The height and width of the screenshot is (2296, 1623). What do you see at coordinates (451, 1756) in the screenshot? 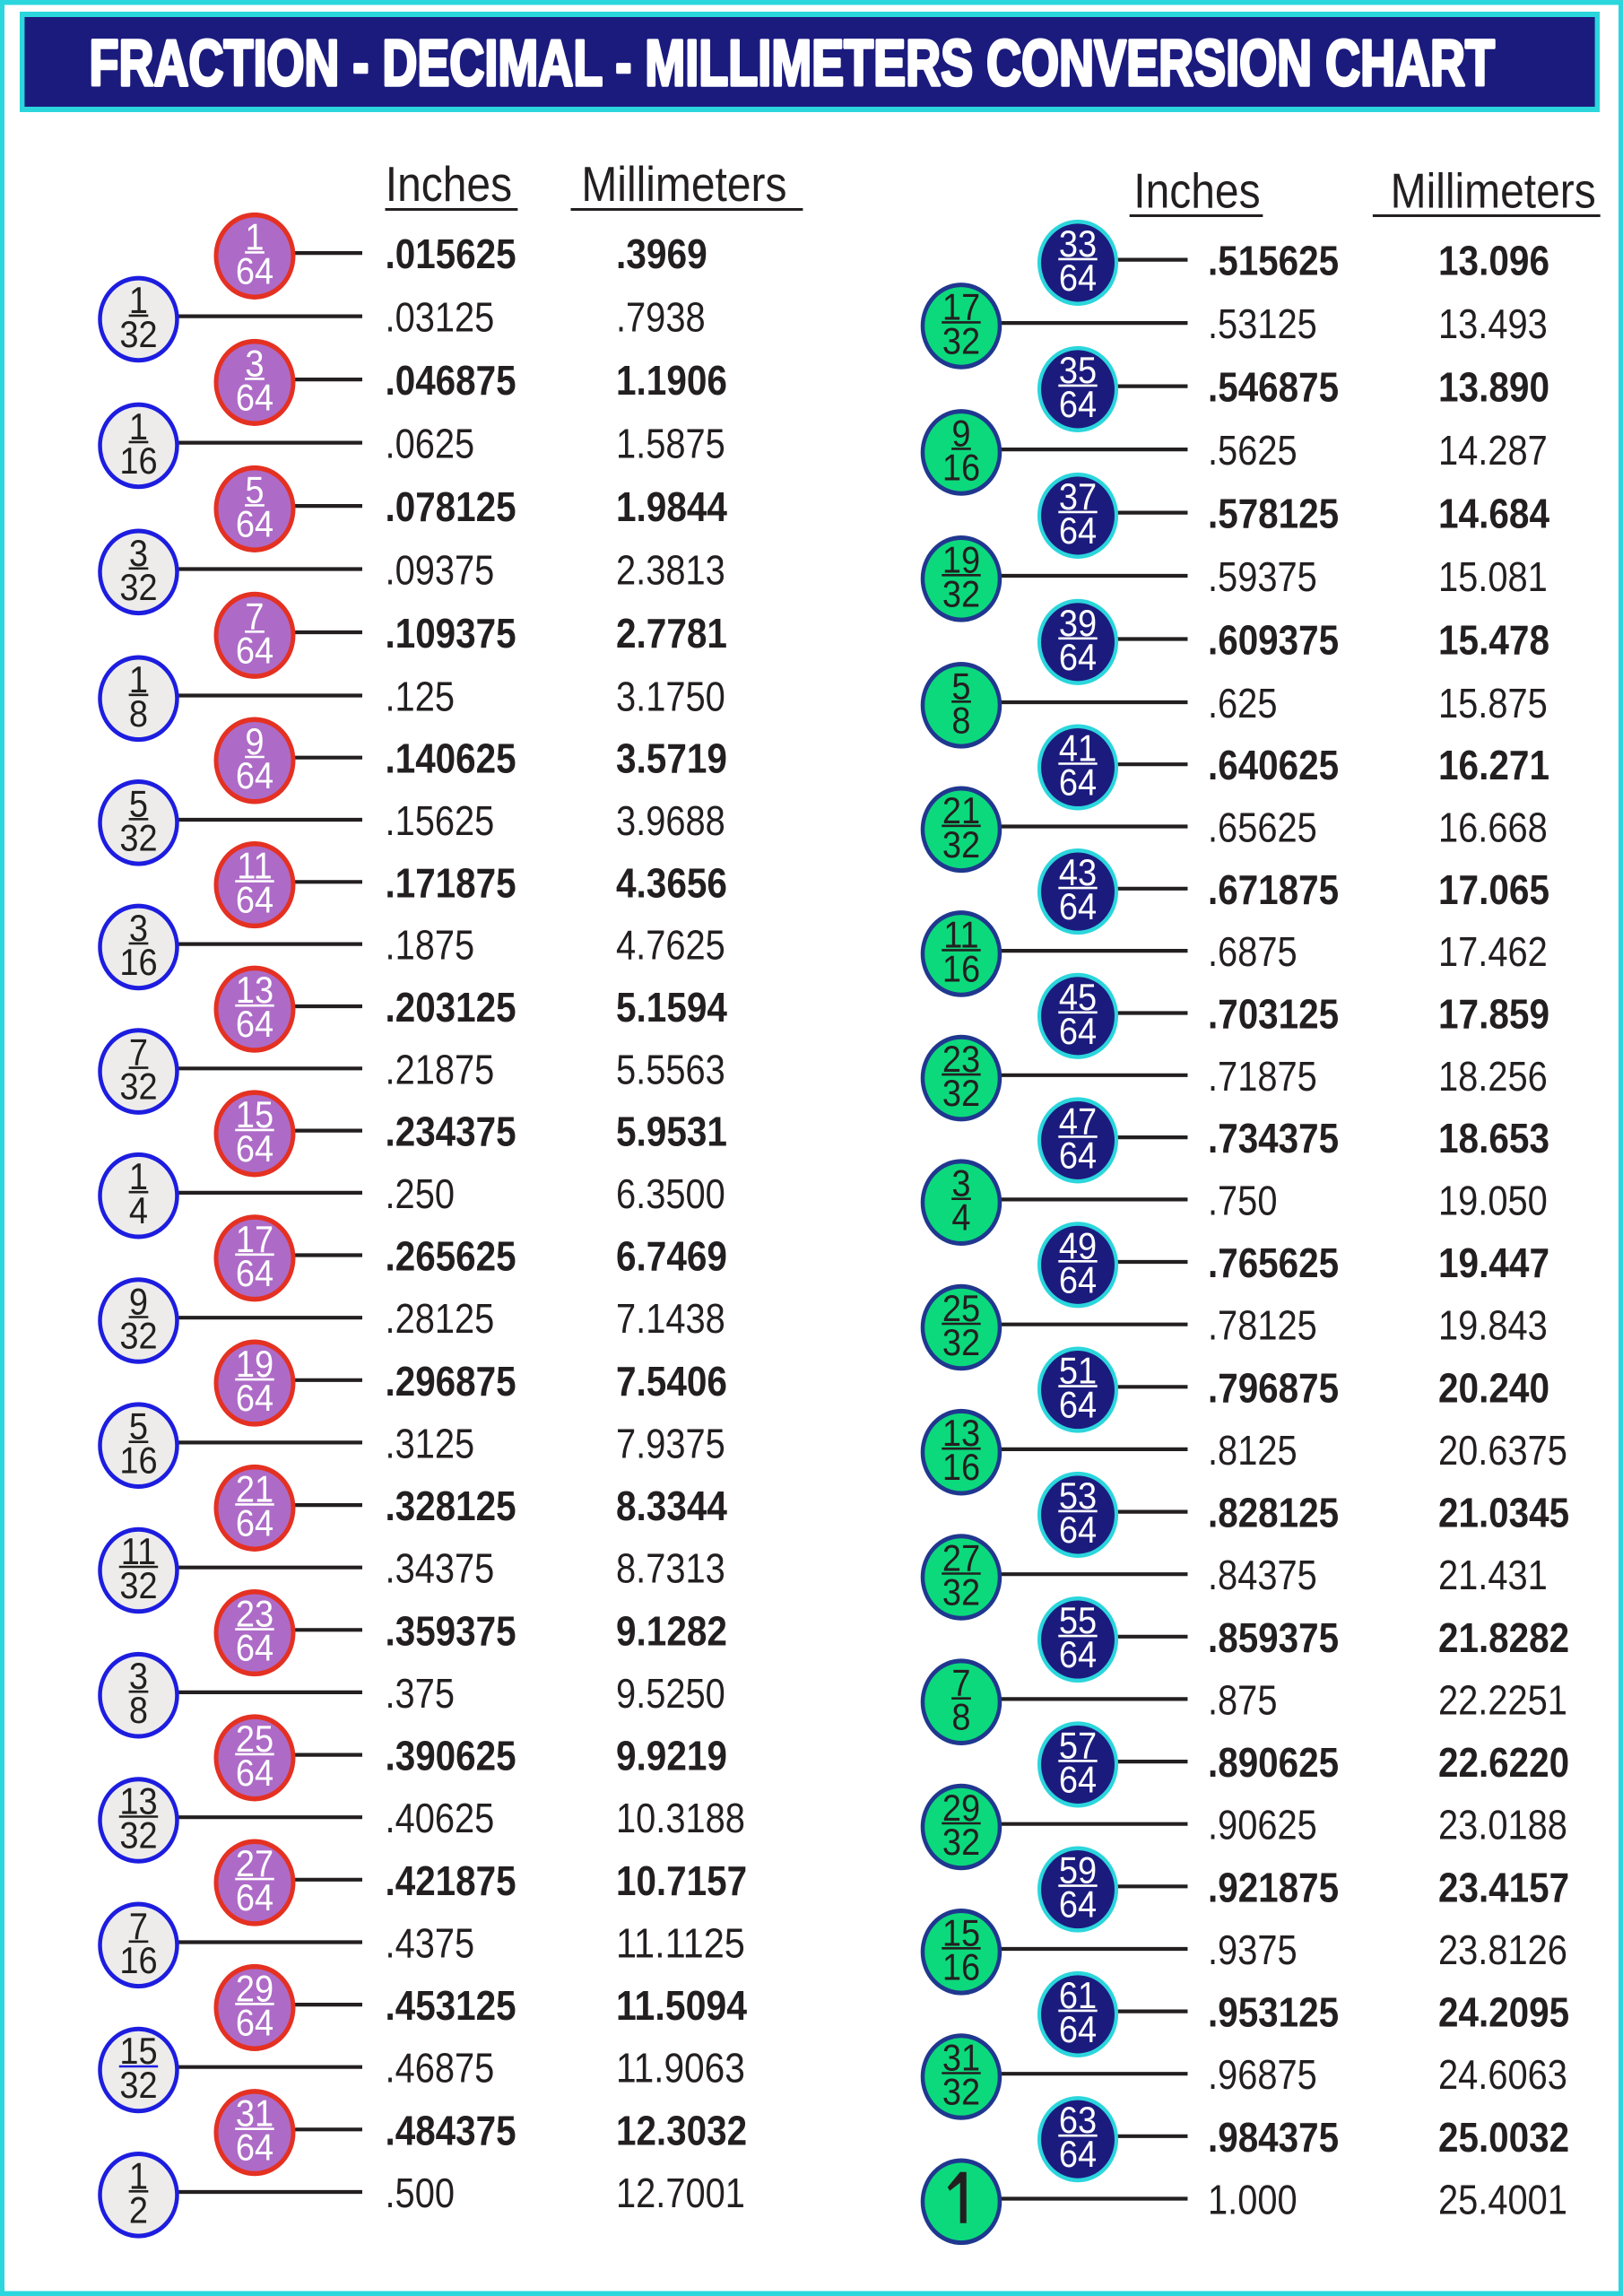
I see `svg-text: .390625` at bounding box center [451, 1756].